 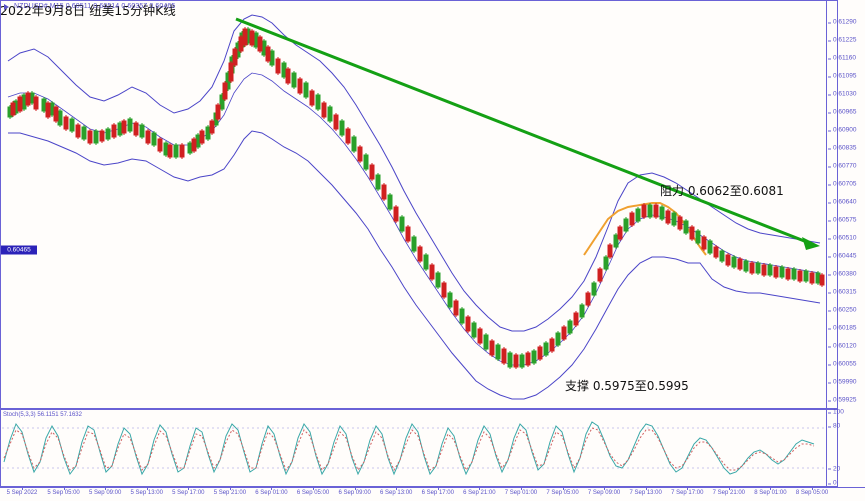 What do you see at coordinates (604, 493) in the screenshot?
I see `time-tick: 7 Sep 09:00` at bounding box center [604, 493].